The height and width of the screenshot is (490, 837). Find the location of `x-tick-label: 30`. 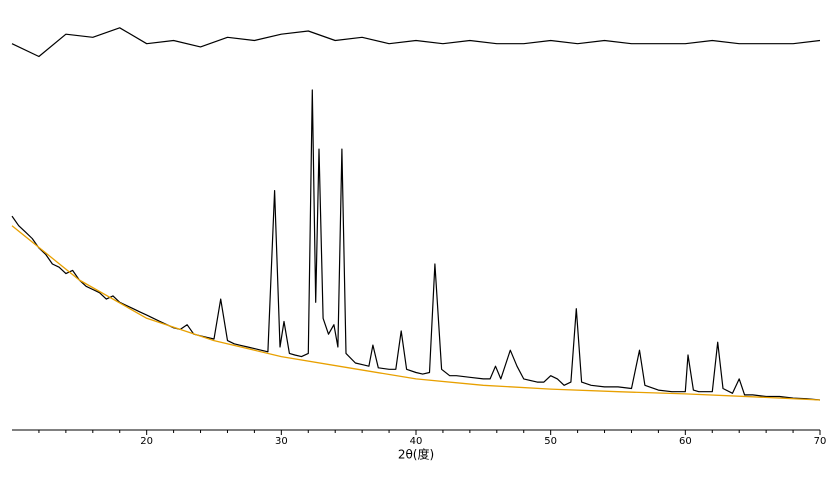

x-tick-label: 30 is located at coordinates (281, 441).